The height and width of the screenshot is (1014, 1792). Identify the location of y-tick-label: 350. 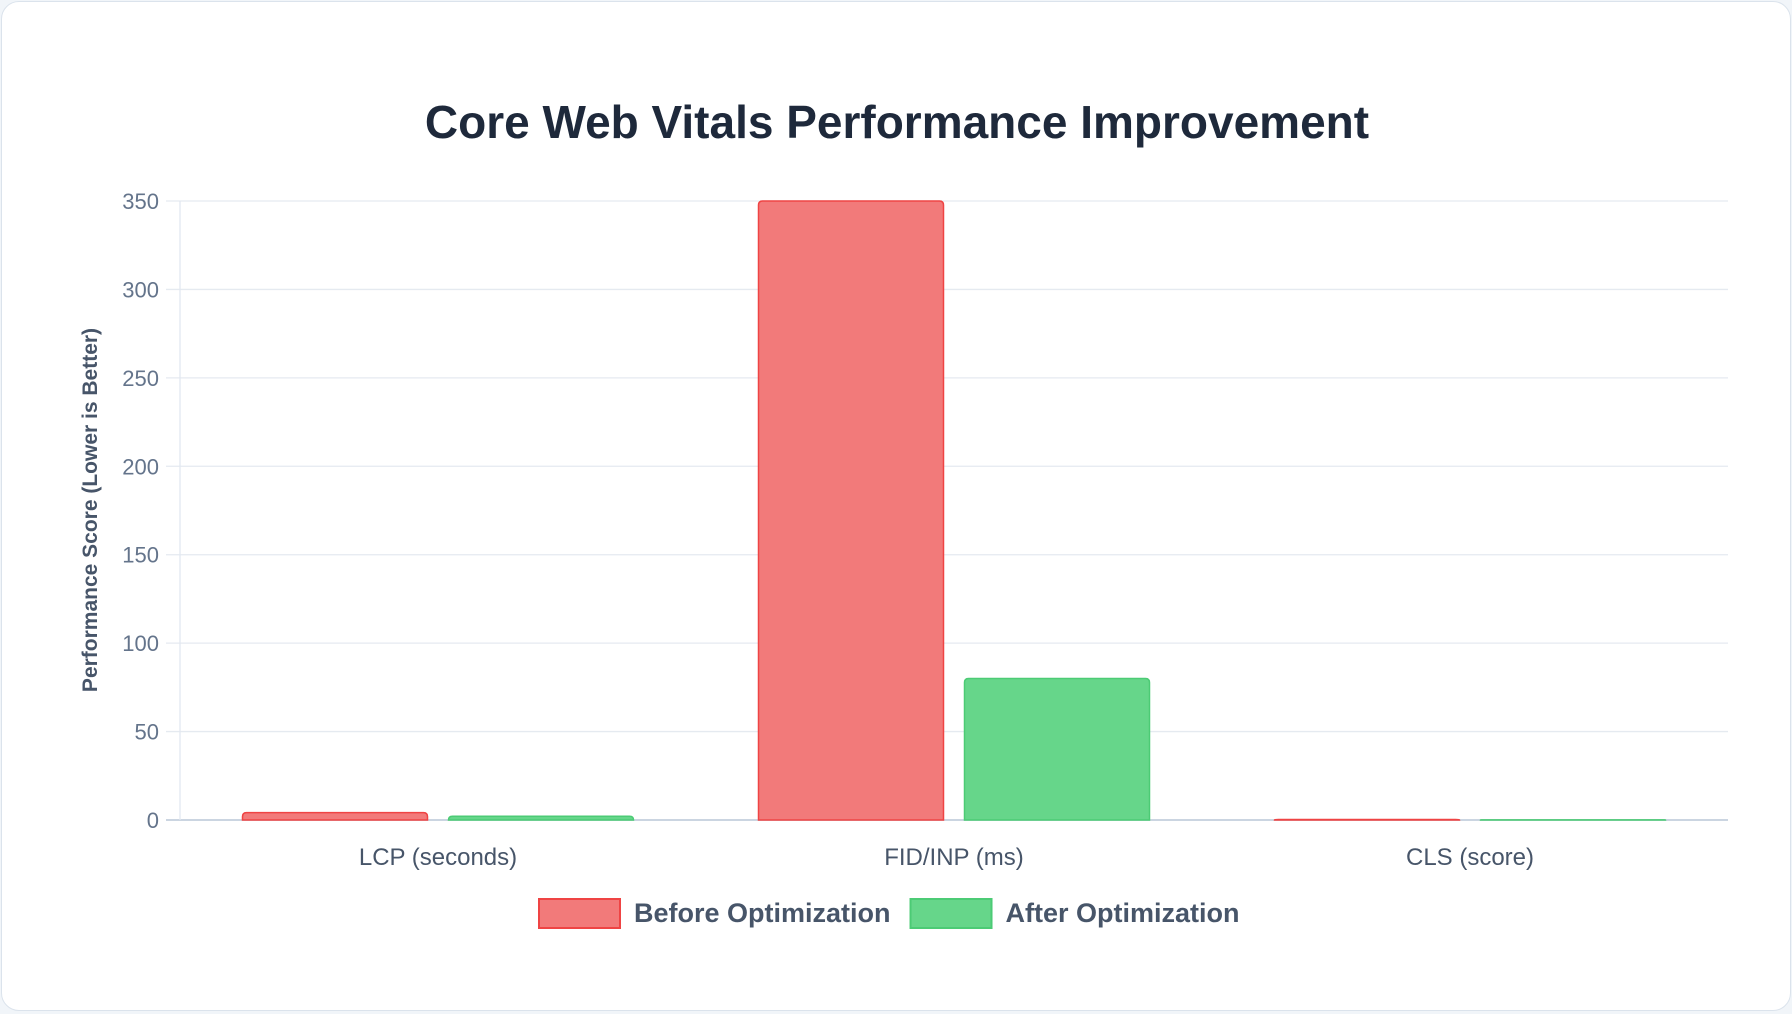
(140, 201).